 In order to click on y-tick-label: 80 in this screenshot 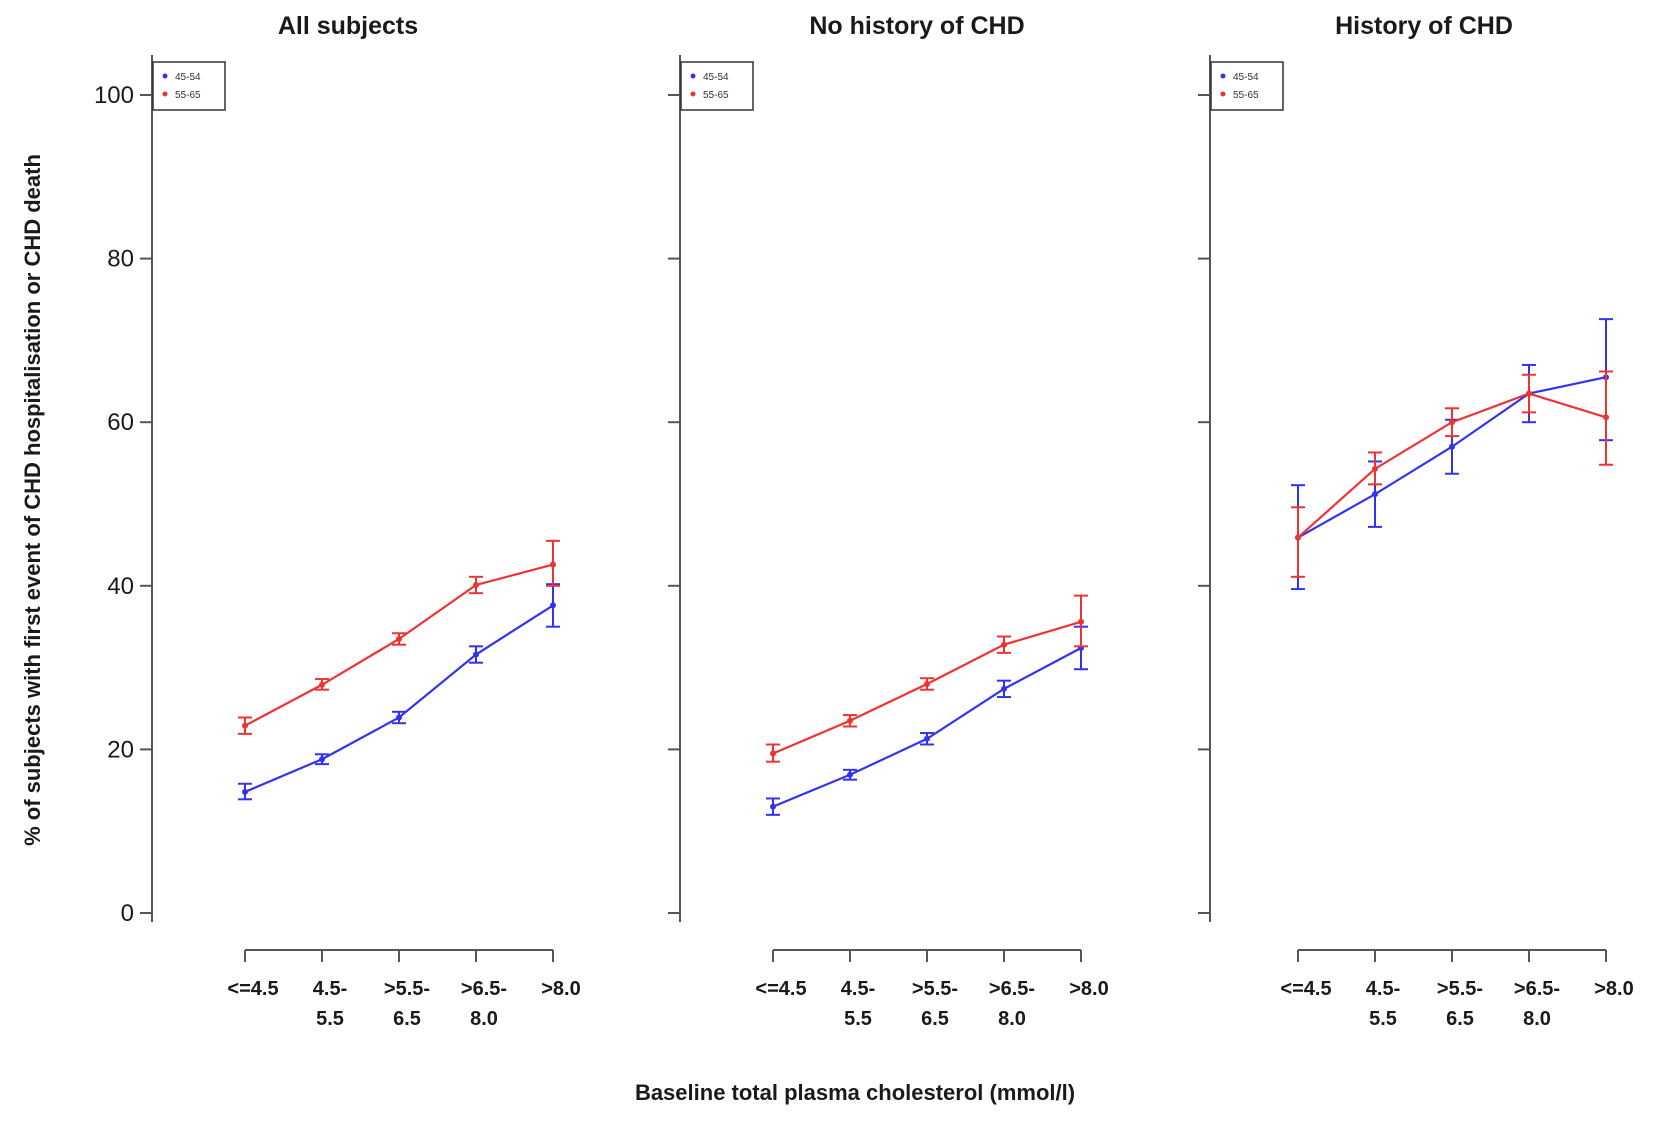, I will do `click(120, 259)`.